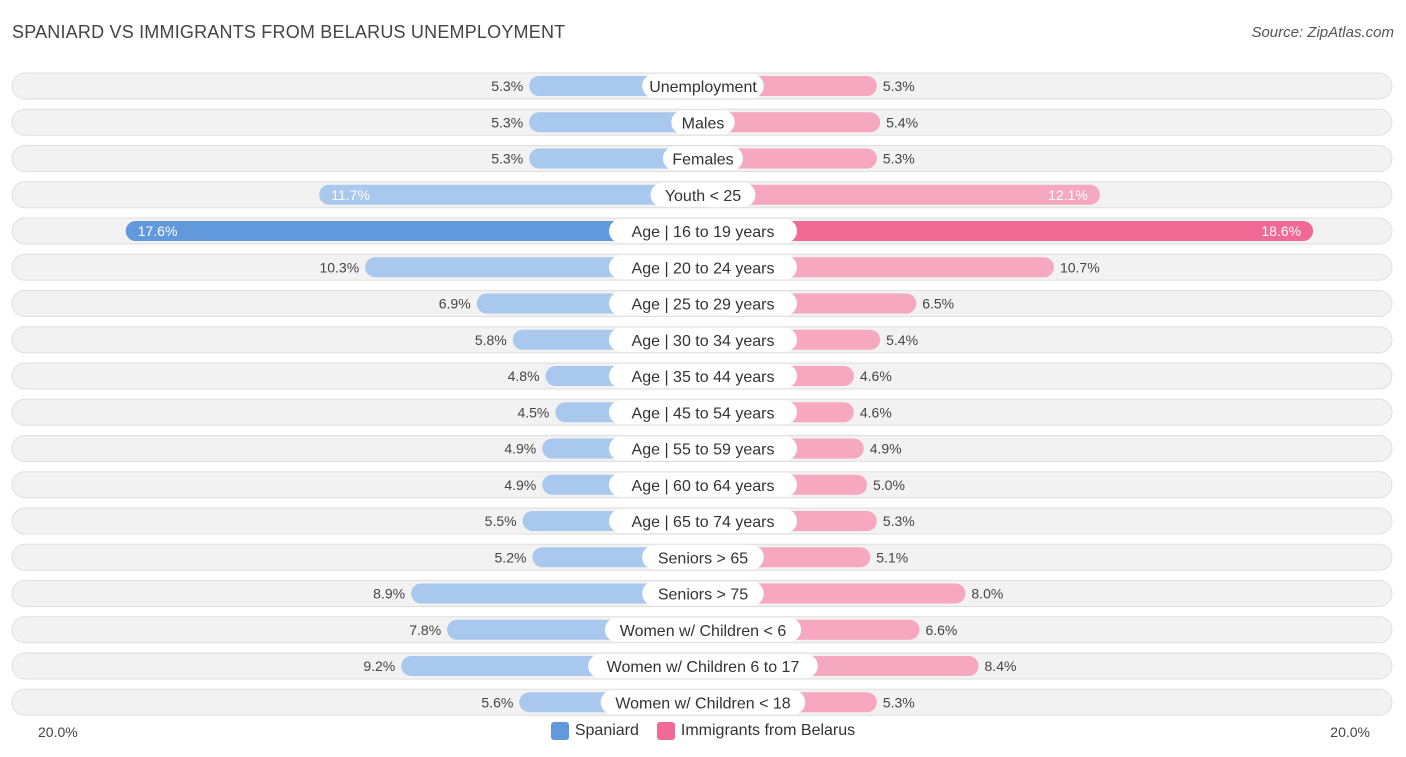 The width and height of the screenshot is (1406, 757). I want to click on value-label-spaniard: 8.9%, so click(389, 594).